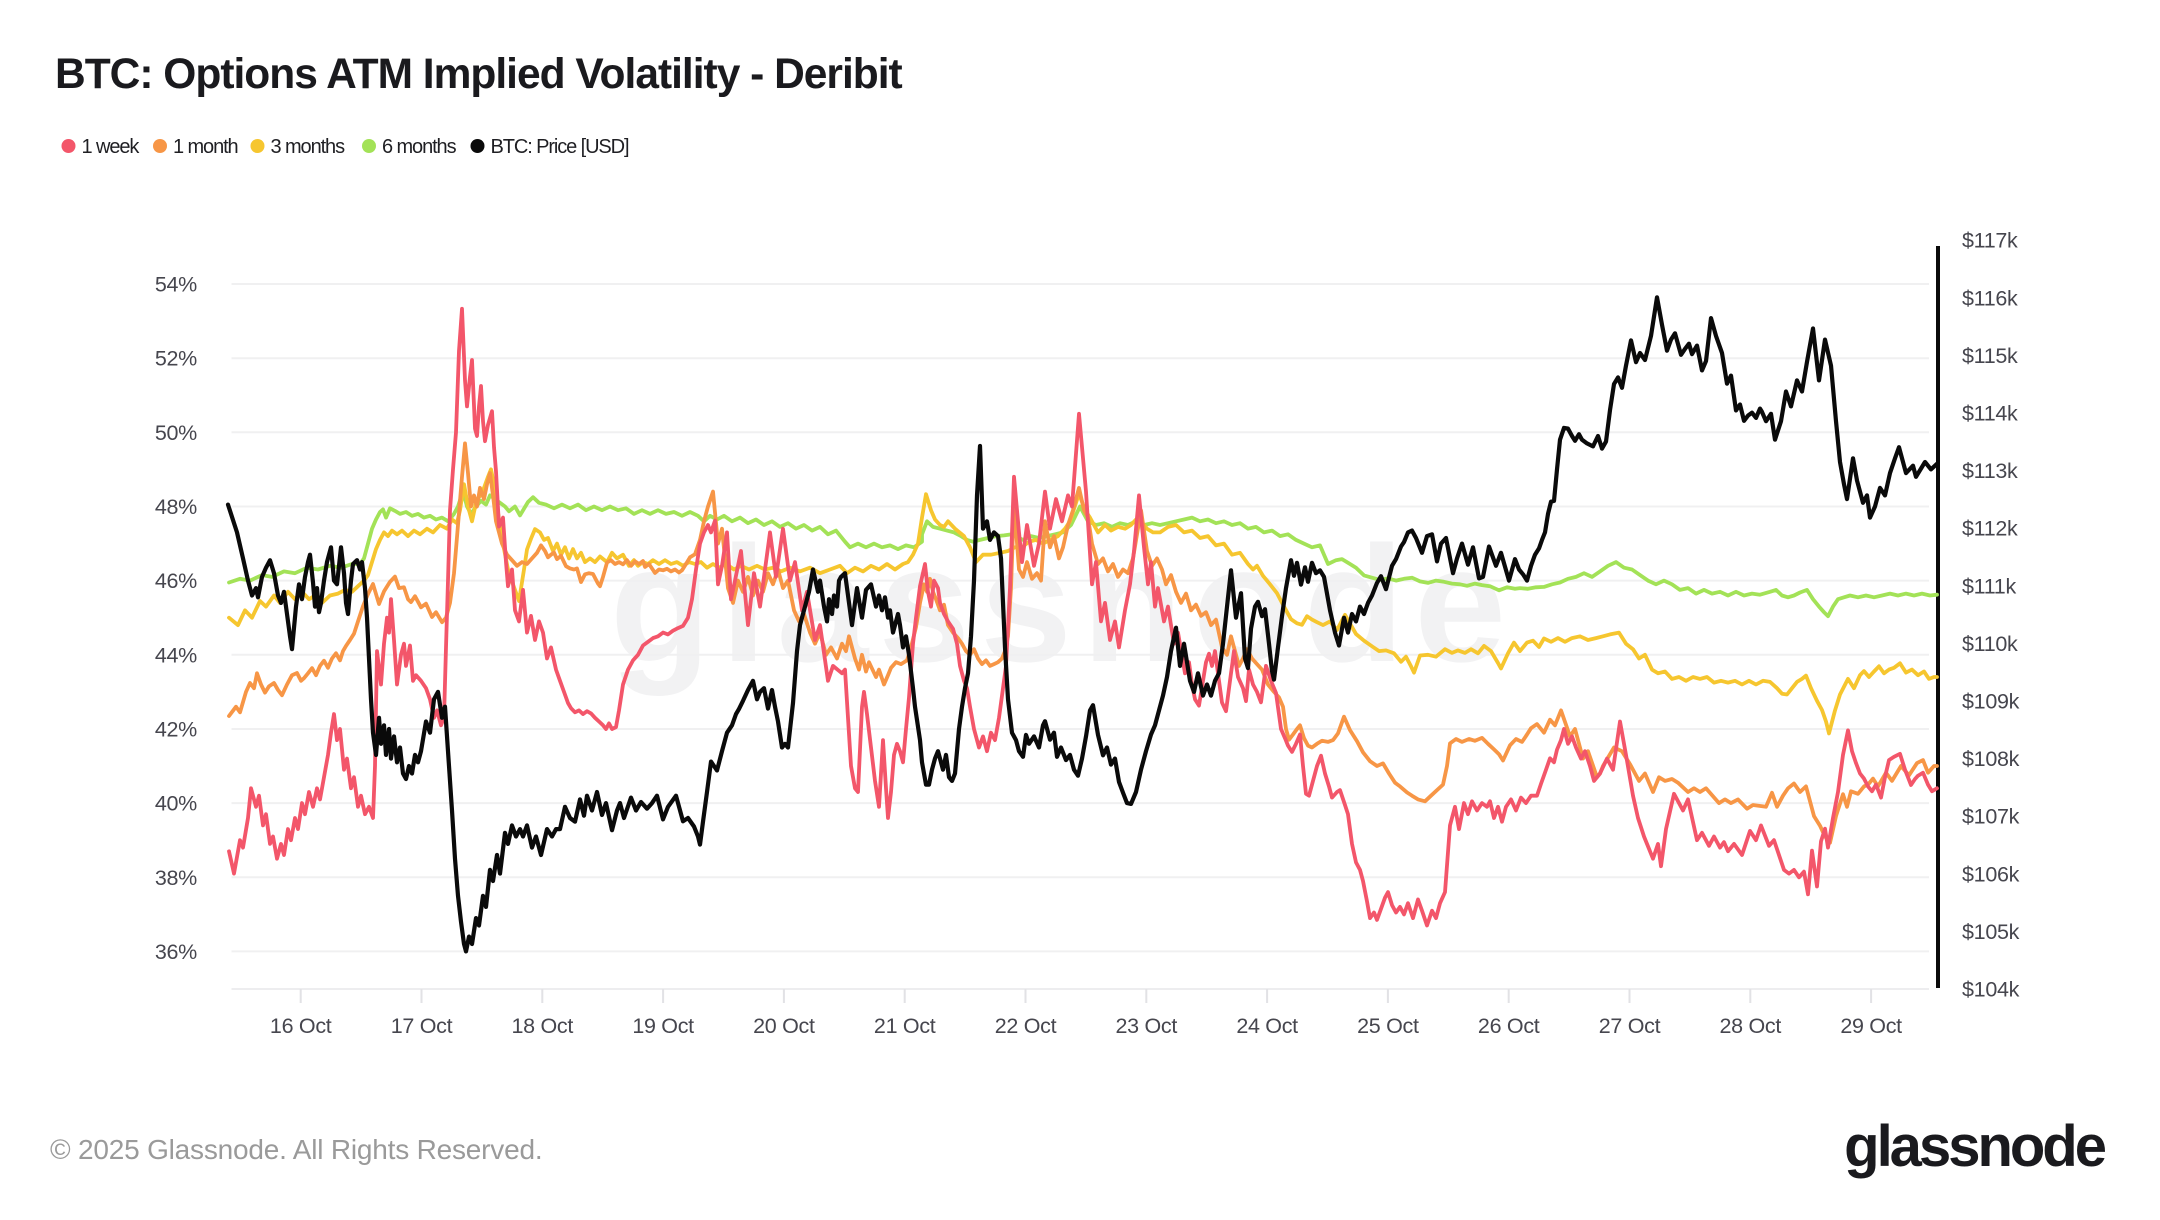 This screenshot has width=2160, height=1220. What do you see at coordinates (422, 1026) in the screenshot?
I see `svg-text: 17 Oct` at bounding box center [422, 1026].